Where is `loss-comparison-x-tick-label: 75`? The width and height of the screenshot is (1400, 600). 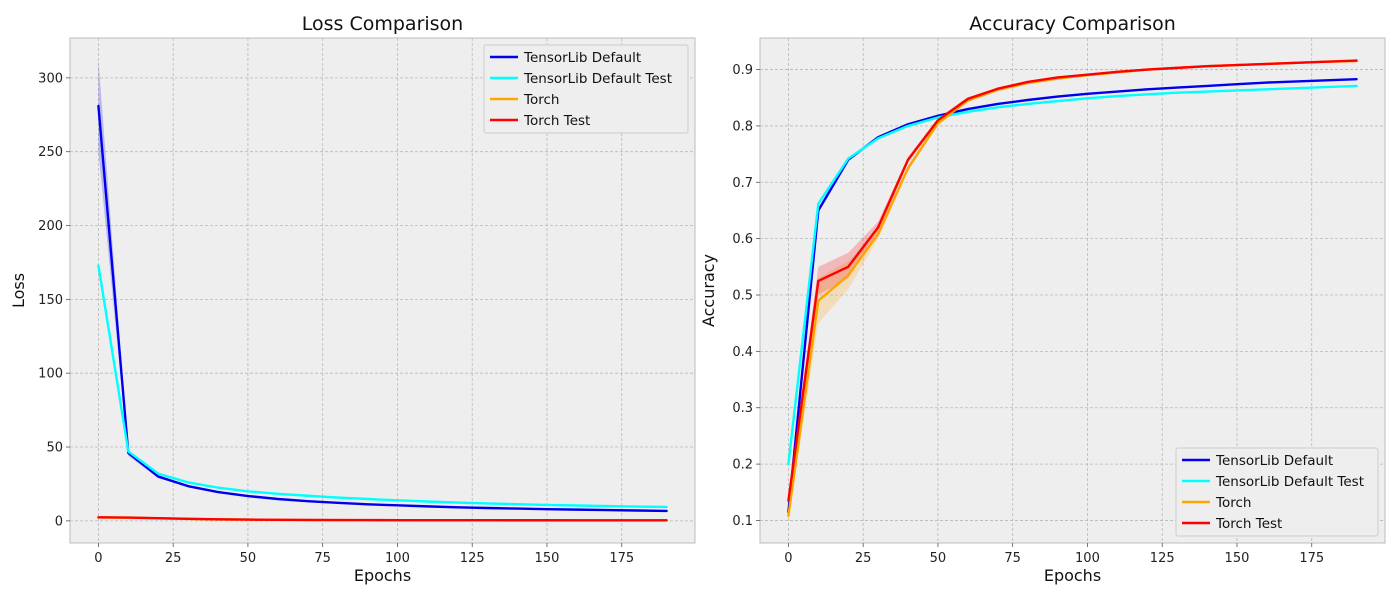 loss-comparison-x-tick-label: 75 is located at coordinates (322, 558).